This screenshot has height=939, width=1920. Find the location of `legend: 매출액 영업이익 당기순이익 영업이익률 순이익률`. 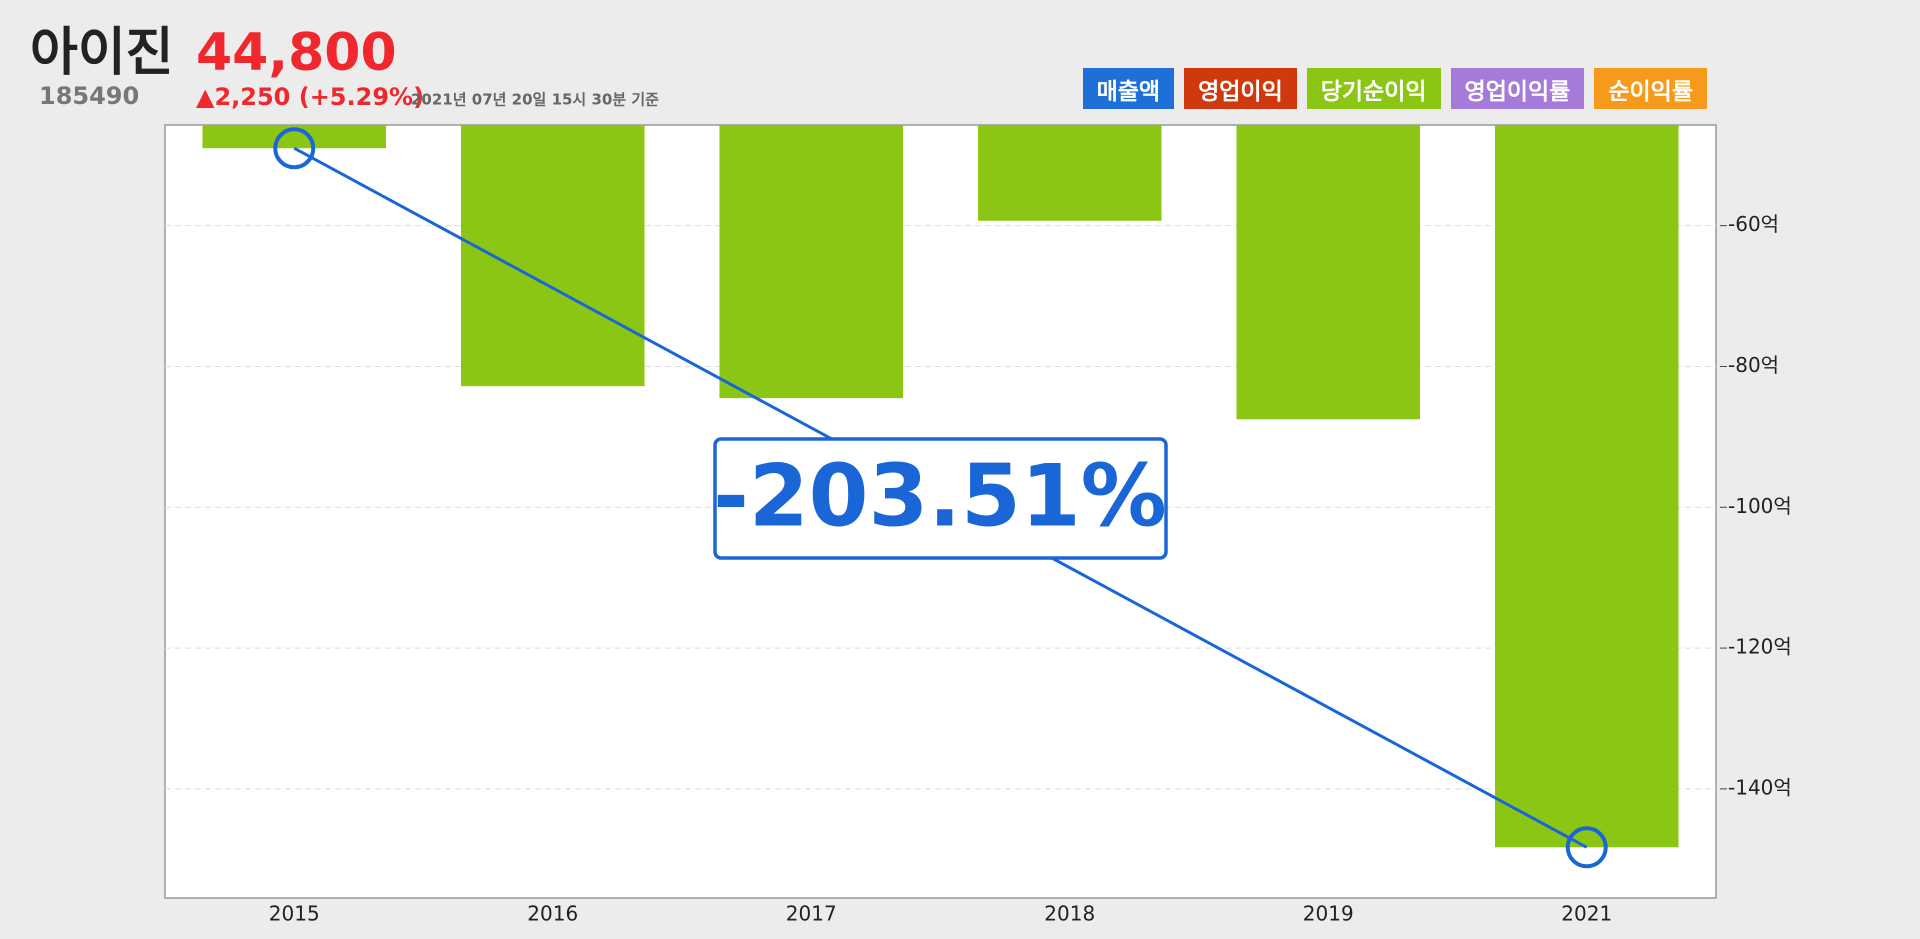

legend: 매출액 영업이익 당기순이익 영업이익률 순이익률 is located at coordinates (1394, 88).